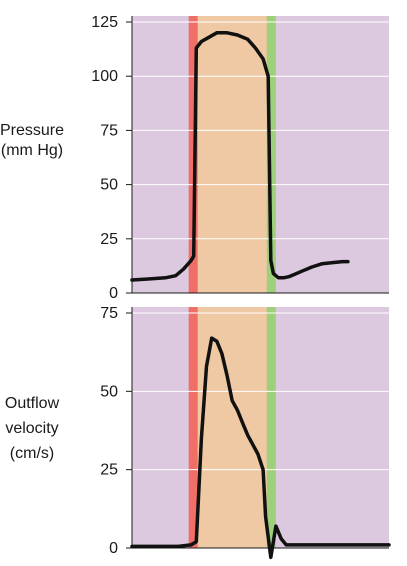 This screenshot has width=407, height=566. I want to click on y-axis-label: (mm Hg), so click(32, 150).